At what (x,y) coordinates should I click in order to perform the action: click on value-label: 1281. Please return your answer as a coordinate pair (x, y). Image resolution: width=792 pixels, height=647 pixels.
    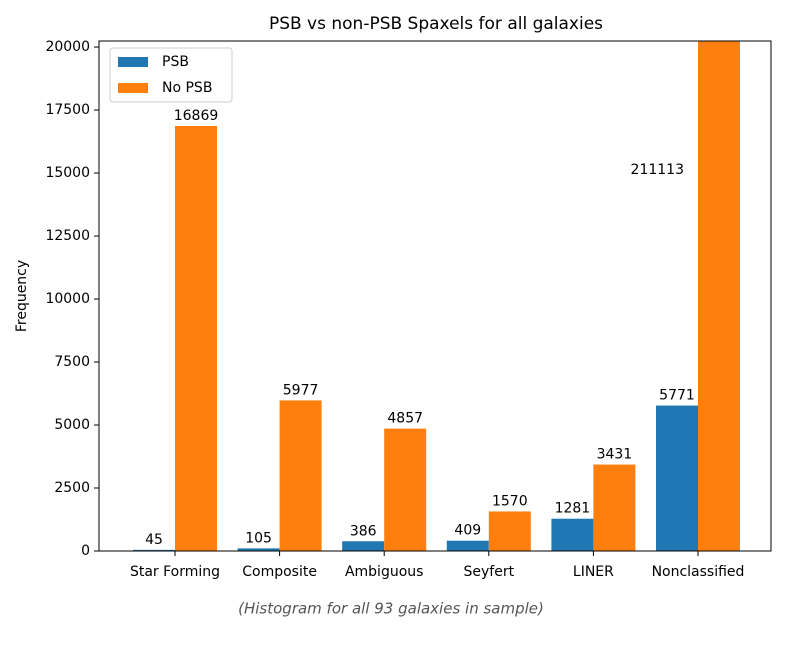
    Looking at the image, I should click on (573, 509).